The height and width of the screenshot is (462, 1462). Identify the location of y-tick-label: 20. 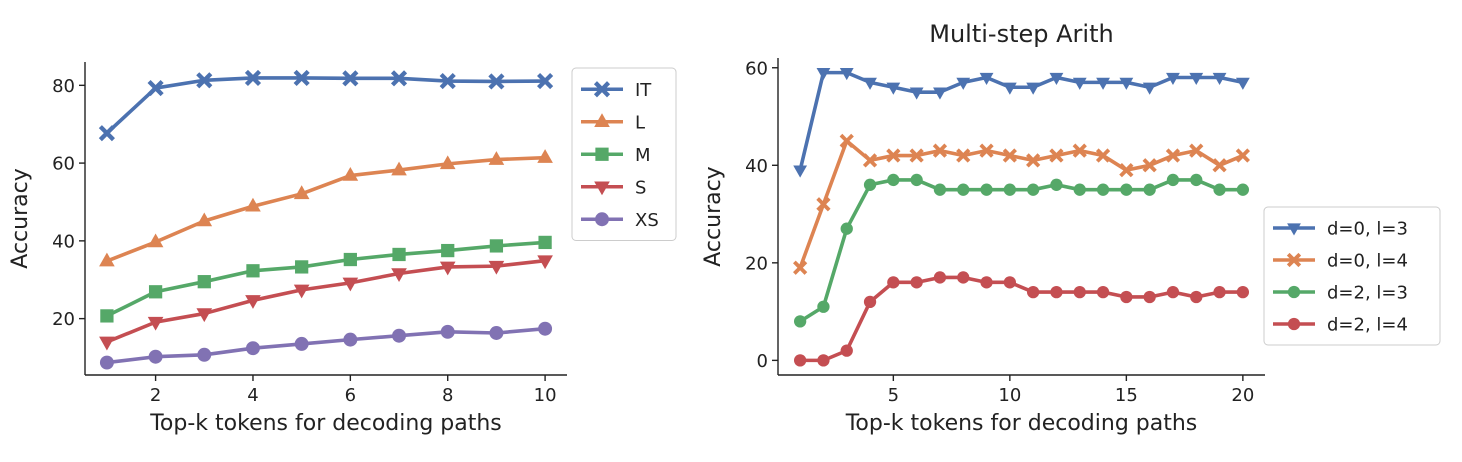
(756, 263).